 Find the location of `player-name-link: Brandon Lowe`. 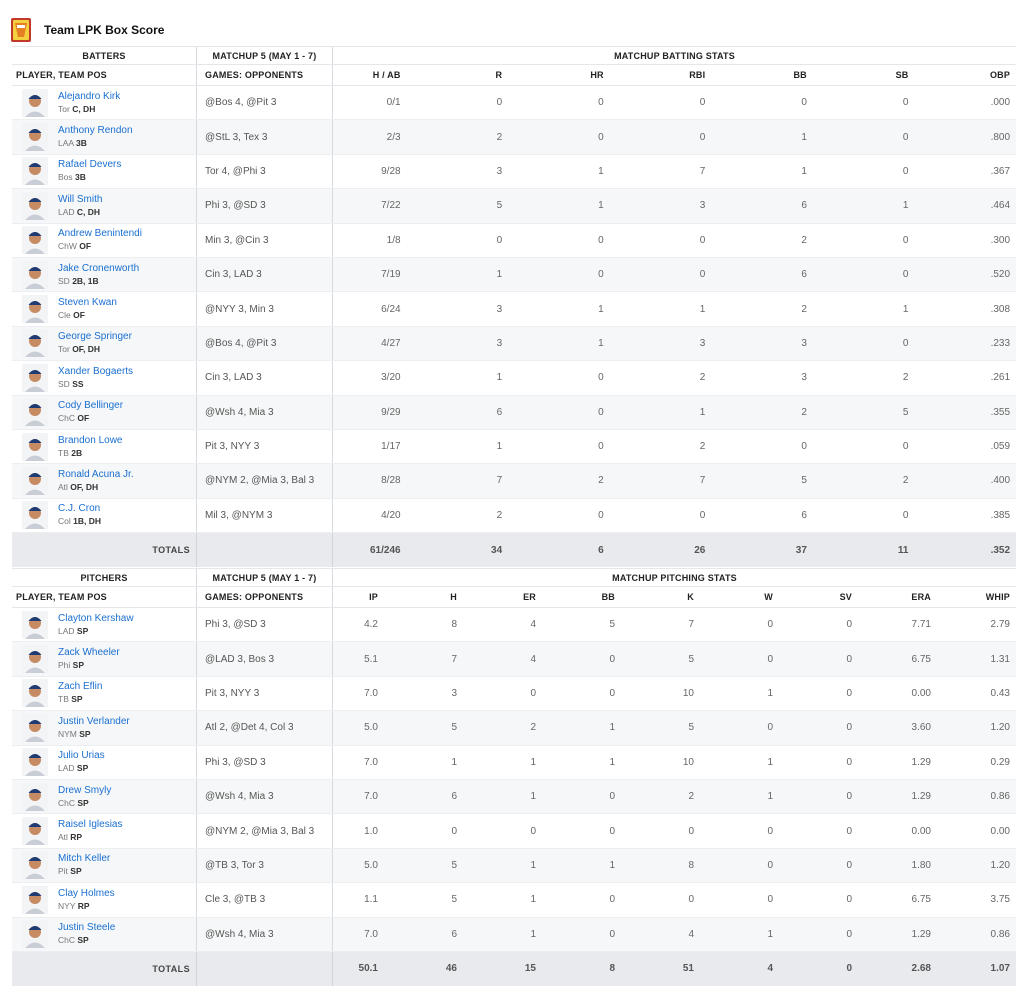

player-name-link: Brandon Lowe is located at coordinates (90, 440).